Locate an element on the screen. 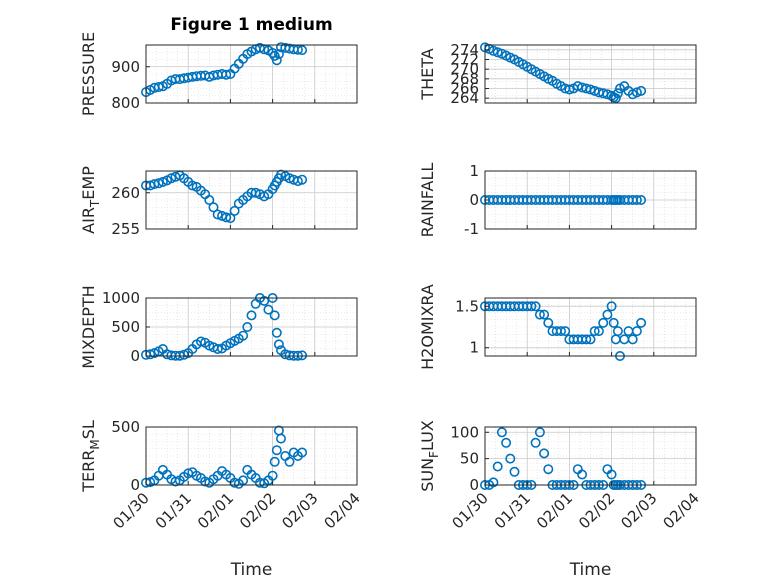 This screenshot has height=583, width=778. y-tick-label: 266 is located at coordinates (464, 89).